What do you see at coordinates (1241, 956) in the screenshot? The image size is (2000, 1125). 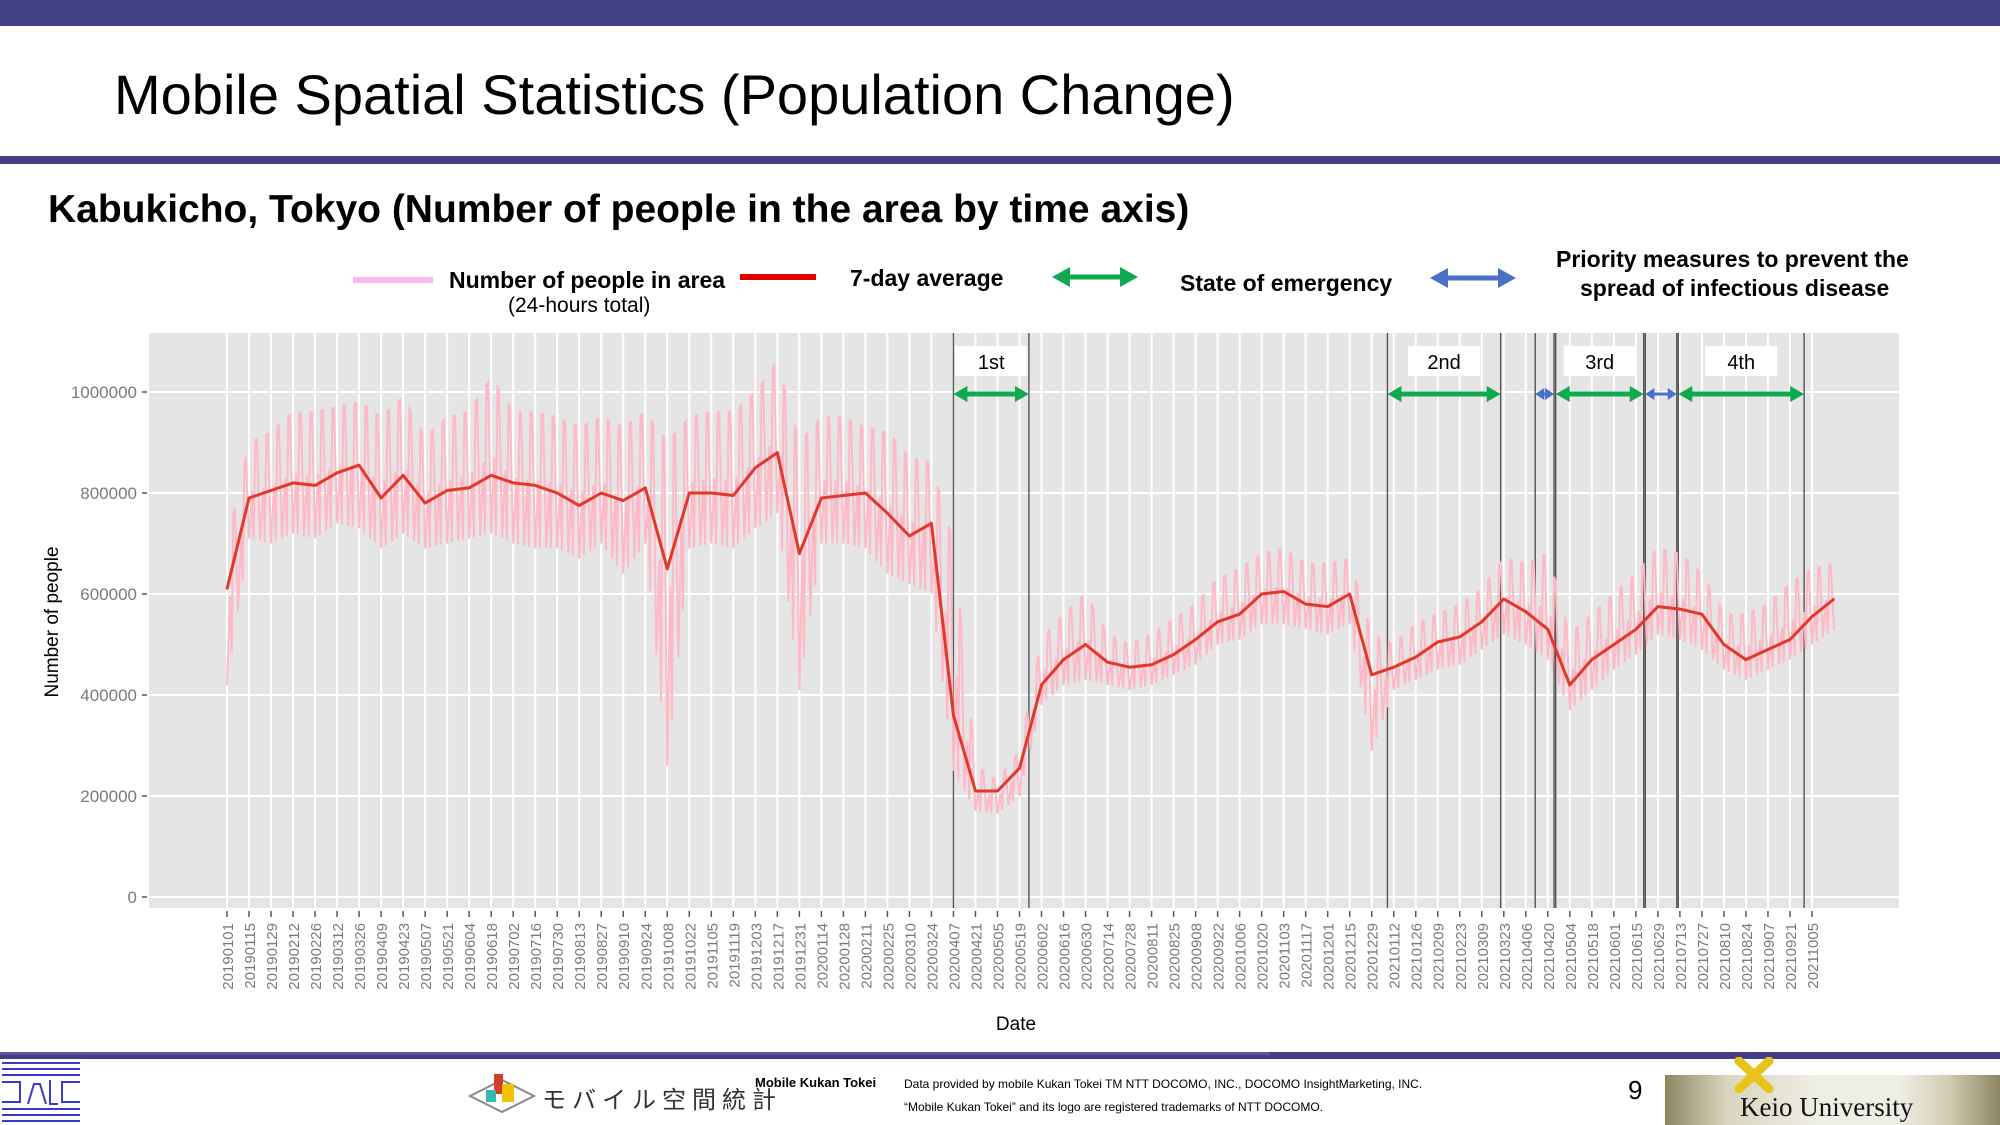 I see `x-tick-label: 20201006` at bounding box center [1241, 956].